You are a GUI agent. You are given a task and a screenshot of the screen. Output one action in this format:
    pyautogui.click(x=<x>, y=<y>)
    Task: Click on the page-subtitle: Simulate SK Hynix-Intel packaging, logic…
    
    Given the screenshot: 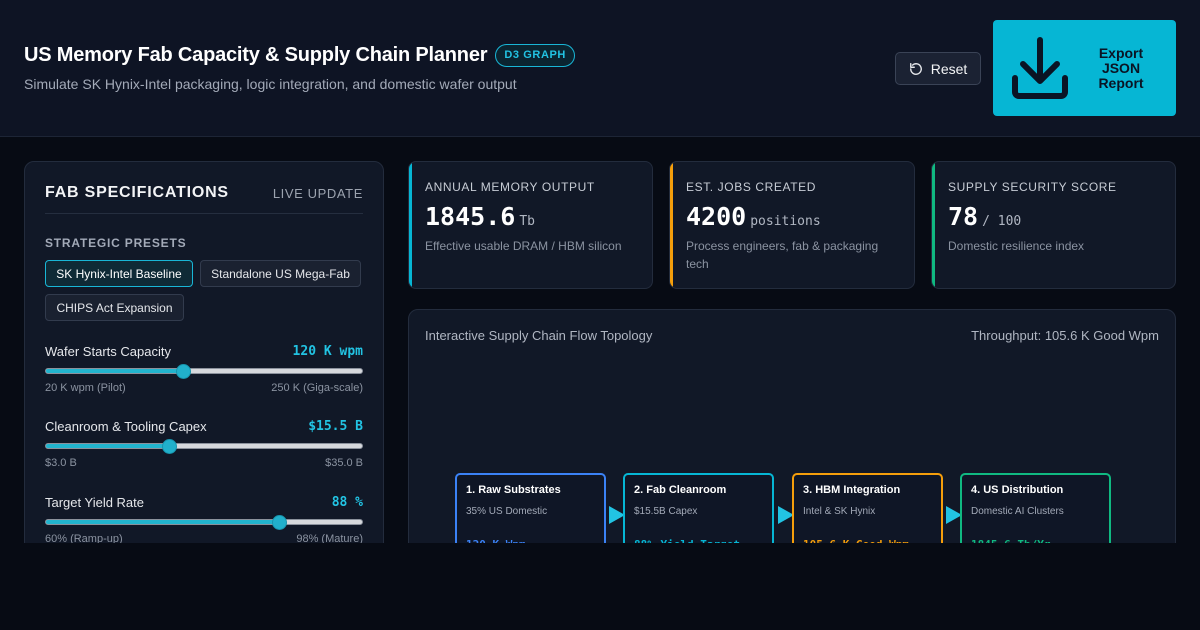 What is the action you would take?
    pyautogui.click(x=270, y=84)
    